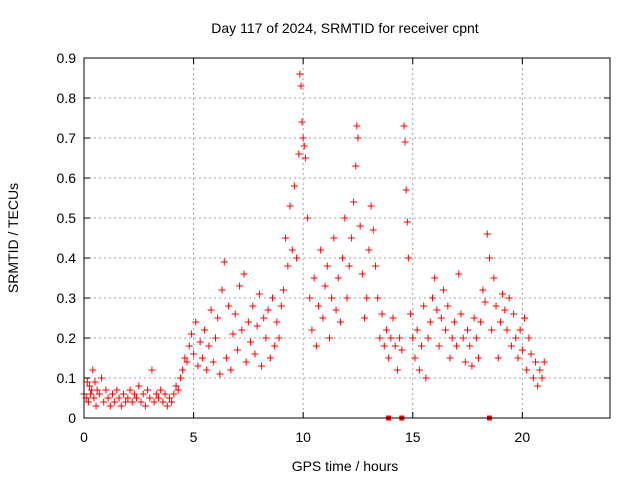 The image size is (640, 480). Describe the element at coordinates (67, 58) in the screenshot. I see `y-tick-label: 0.9` at that location.